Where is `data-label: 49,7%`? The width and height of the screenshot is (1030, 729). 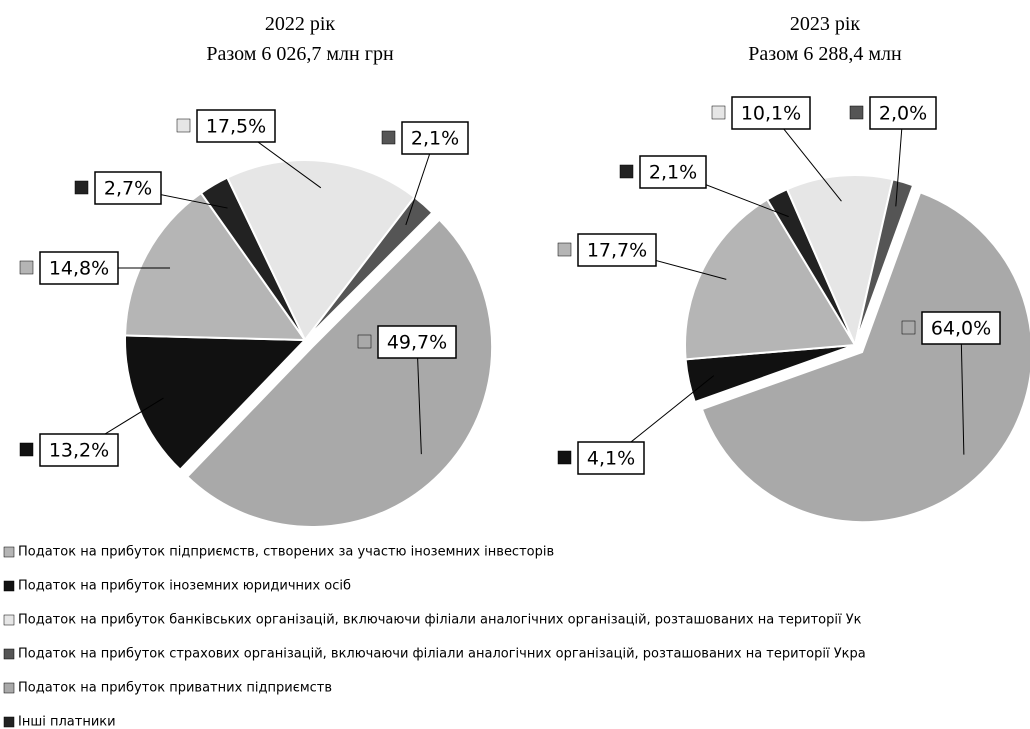
data-label: 49,7% is located at coordinates (417, 343).